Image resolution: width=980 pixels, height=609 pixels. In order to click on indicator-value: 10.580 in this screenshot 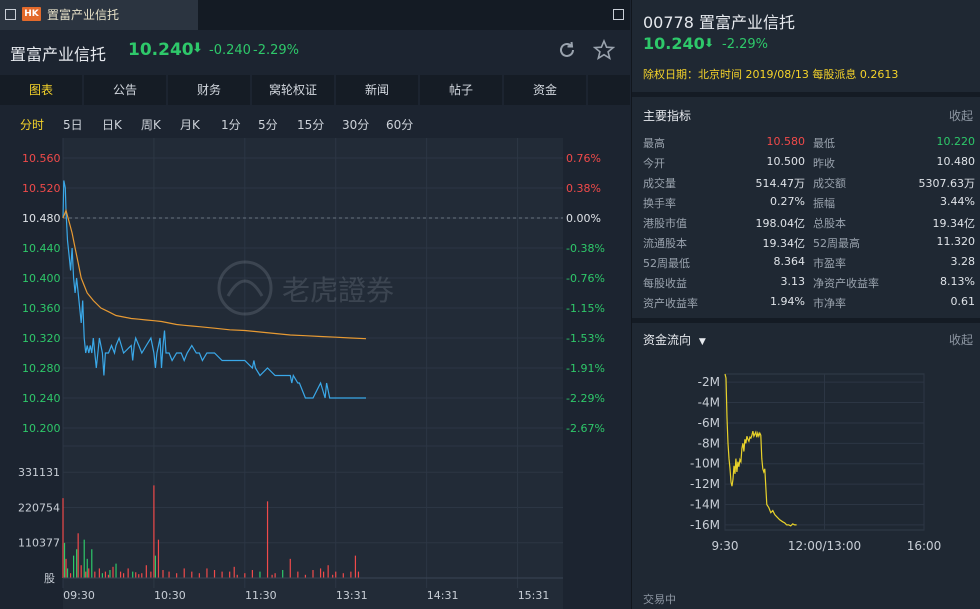, I will do `click(786, 141)`.